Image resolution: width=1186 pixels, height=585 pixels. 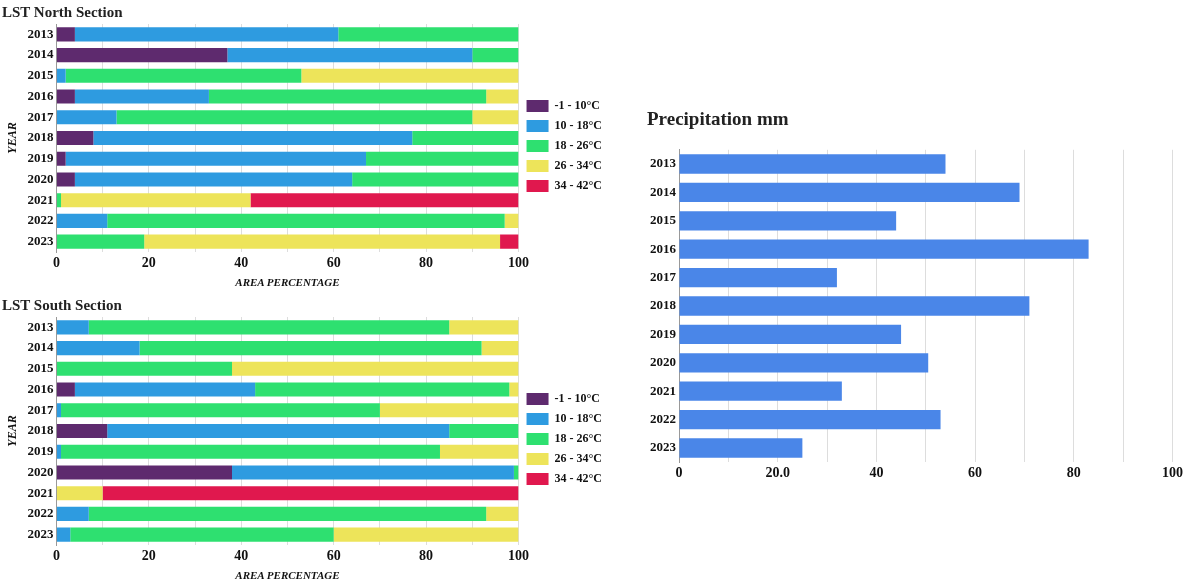 What do you see at coordinates (663, 362) in the screenshot?
I see `y-tick-label: 2020` at bounding box center [663, 362].